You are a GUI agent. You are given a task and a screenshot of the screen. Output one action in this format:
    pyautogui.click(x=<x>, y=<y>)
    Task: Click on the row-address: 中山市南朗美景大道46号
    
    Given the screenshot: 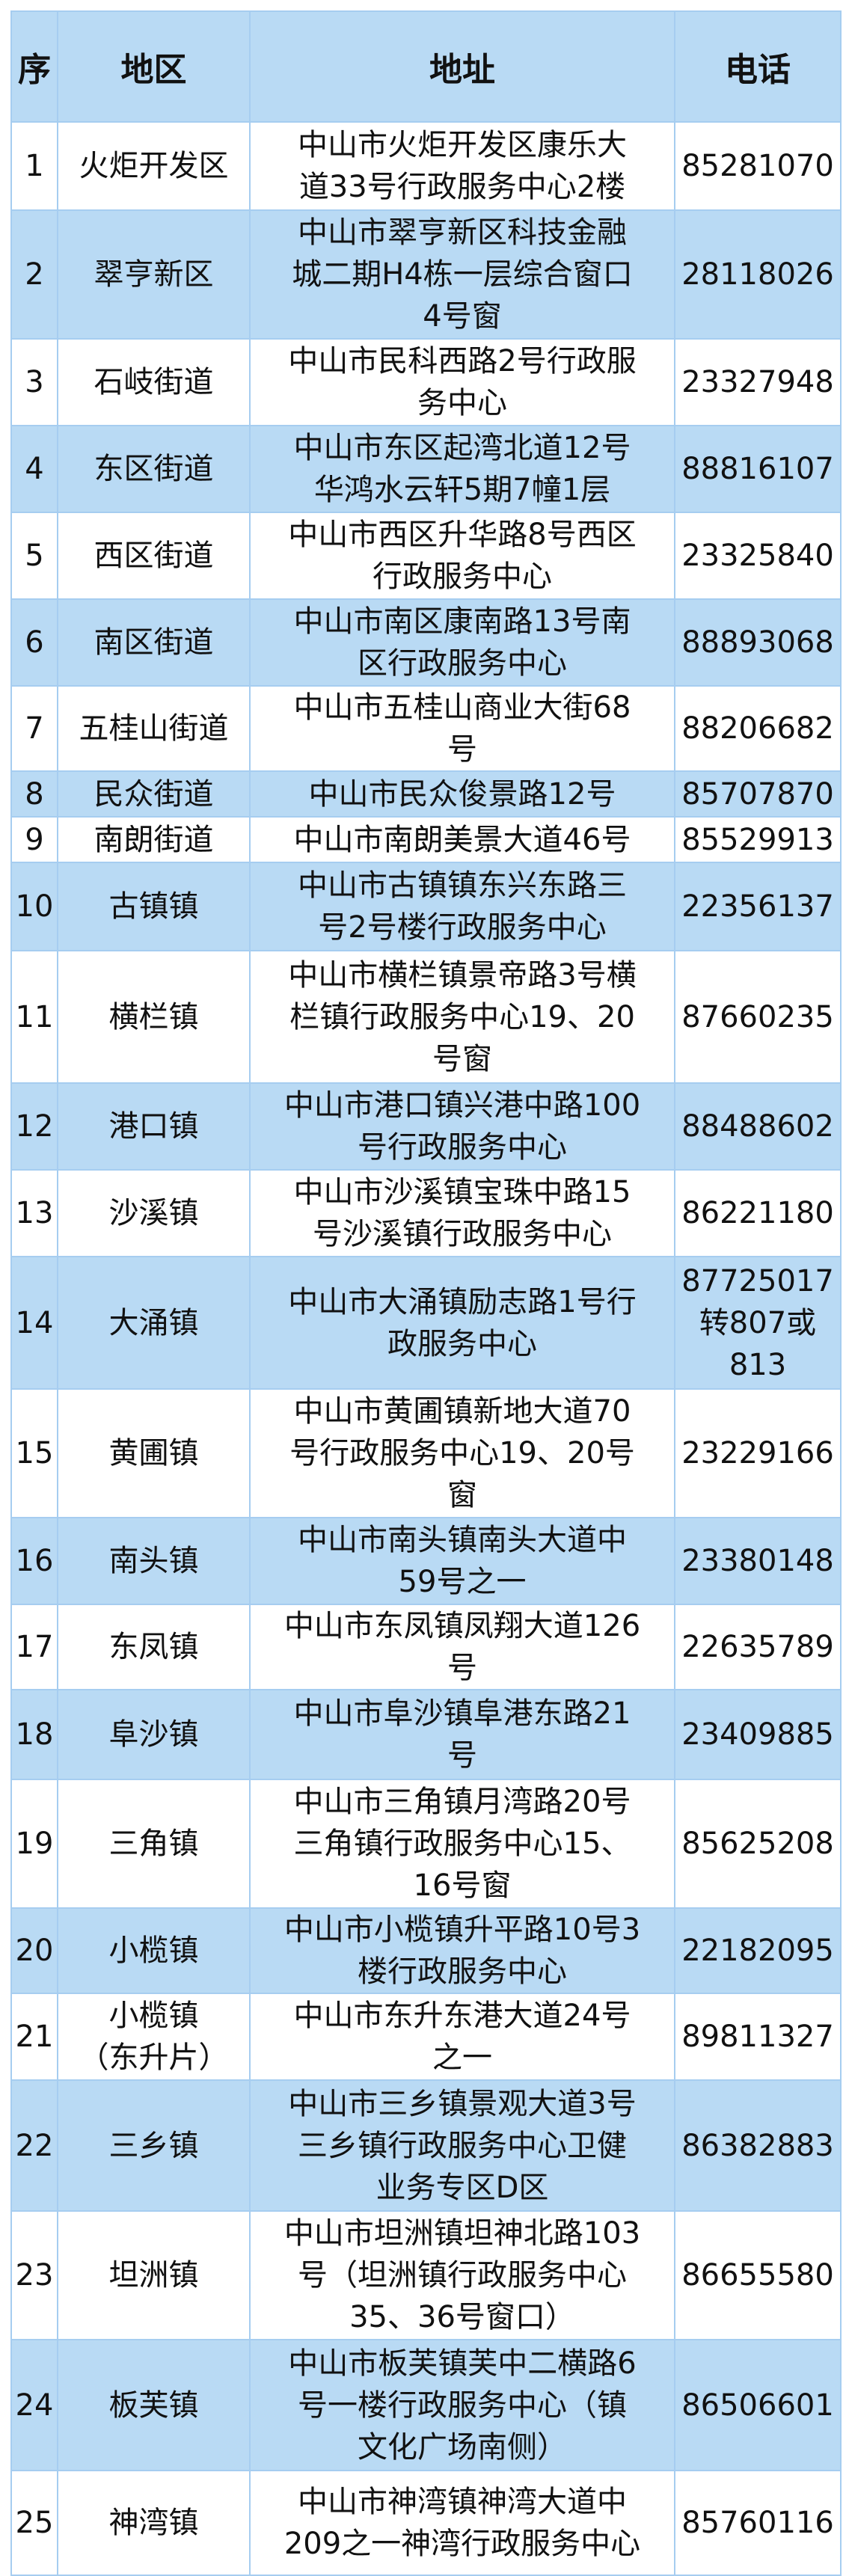 What is the action you would take?
    pyautogui.click(x=462, y=839)
    